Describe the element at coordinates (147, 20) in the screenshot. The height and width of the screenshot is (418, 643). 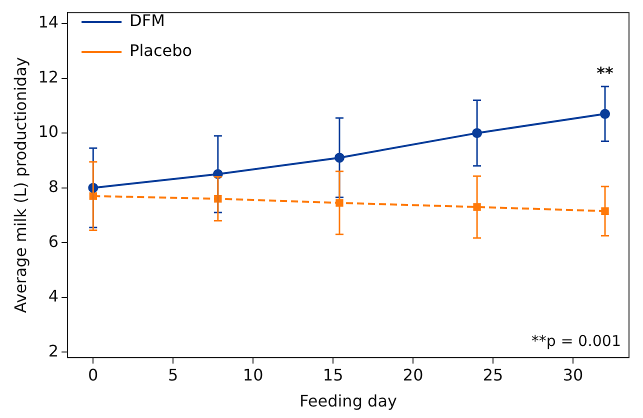
I see `legend-label: DFM` at that location.